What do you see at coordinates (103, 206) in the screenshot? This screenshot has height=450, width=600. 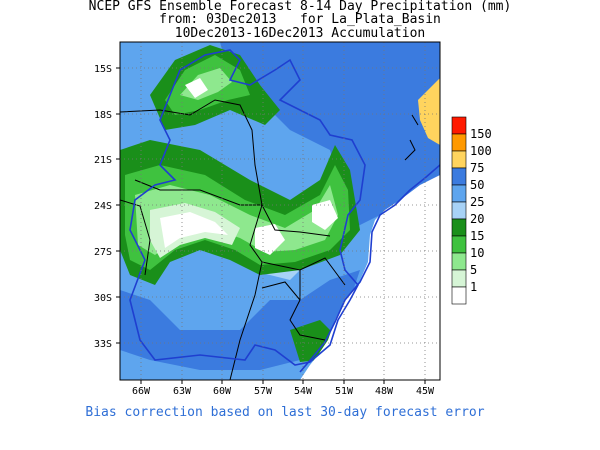 I see `lat-label-24s: 24S` at bounding box center [103, 206].